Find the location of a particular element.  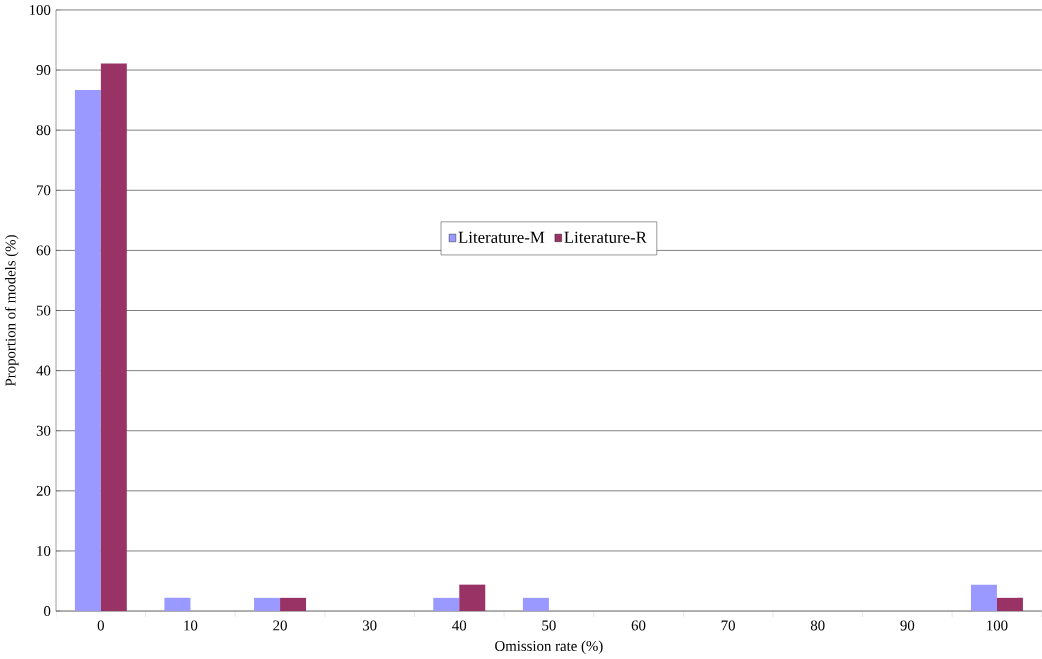

y-tick-label: 50 is located at coordinates (43, 310).